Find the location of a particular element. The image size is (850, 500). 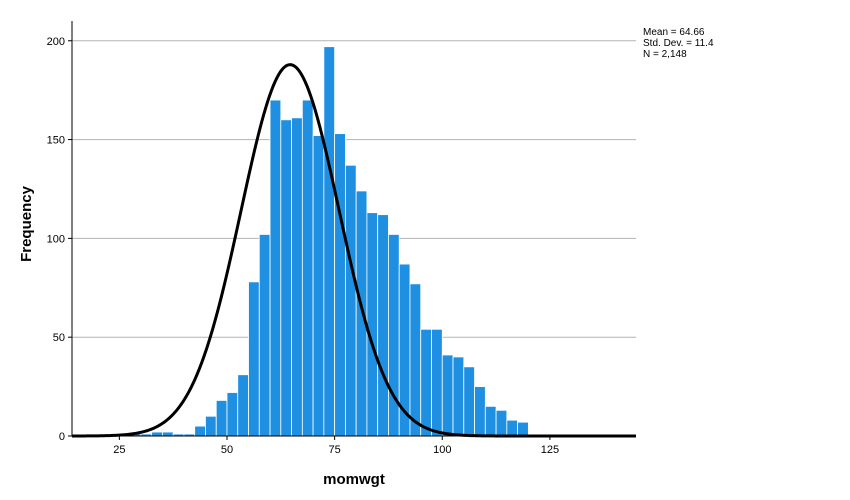

stats-legend: Mean = 64.66 Std. Dev. = 11.4 N = 2,148 is located at coordinates (678, 43).